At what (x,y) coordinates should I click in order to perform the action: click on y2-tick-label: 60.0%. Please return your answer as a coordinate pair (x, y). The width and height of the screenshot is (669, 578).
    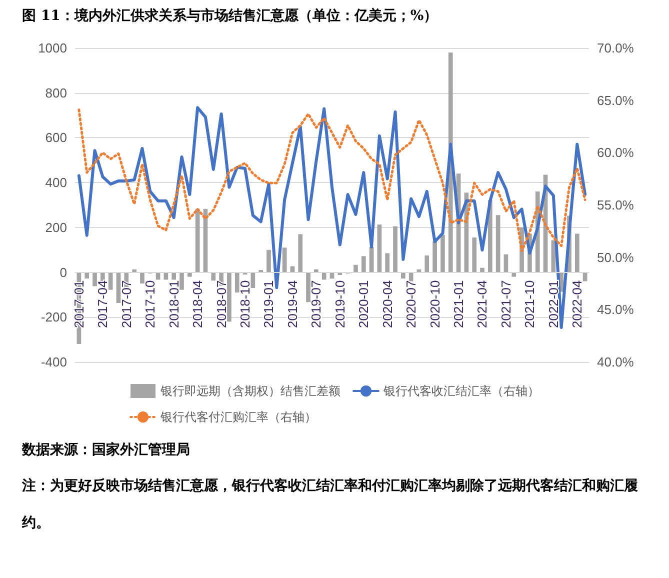
    Looking at the image, I should click on (615, 152).